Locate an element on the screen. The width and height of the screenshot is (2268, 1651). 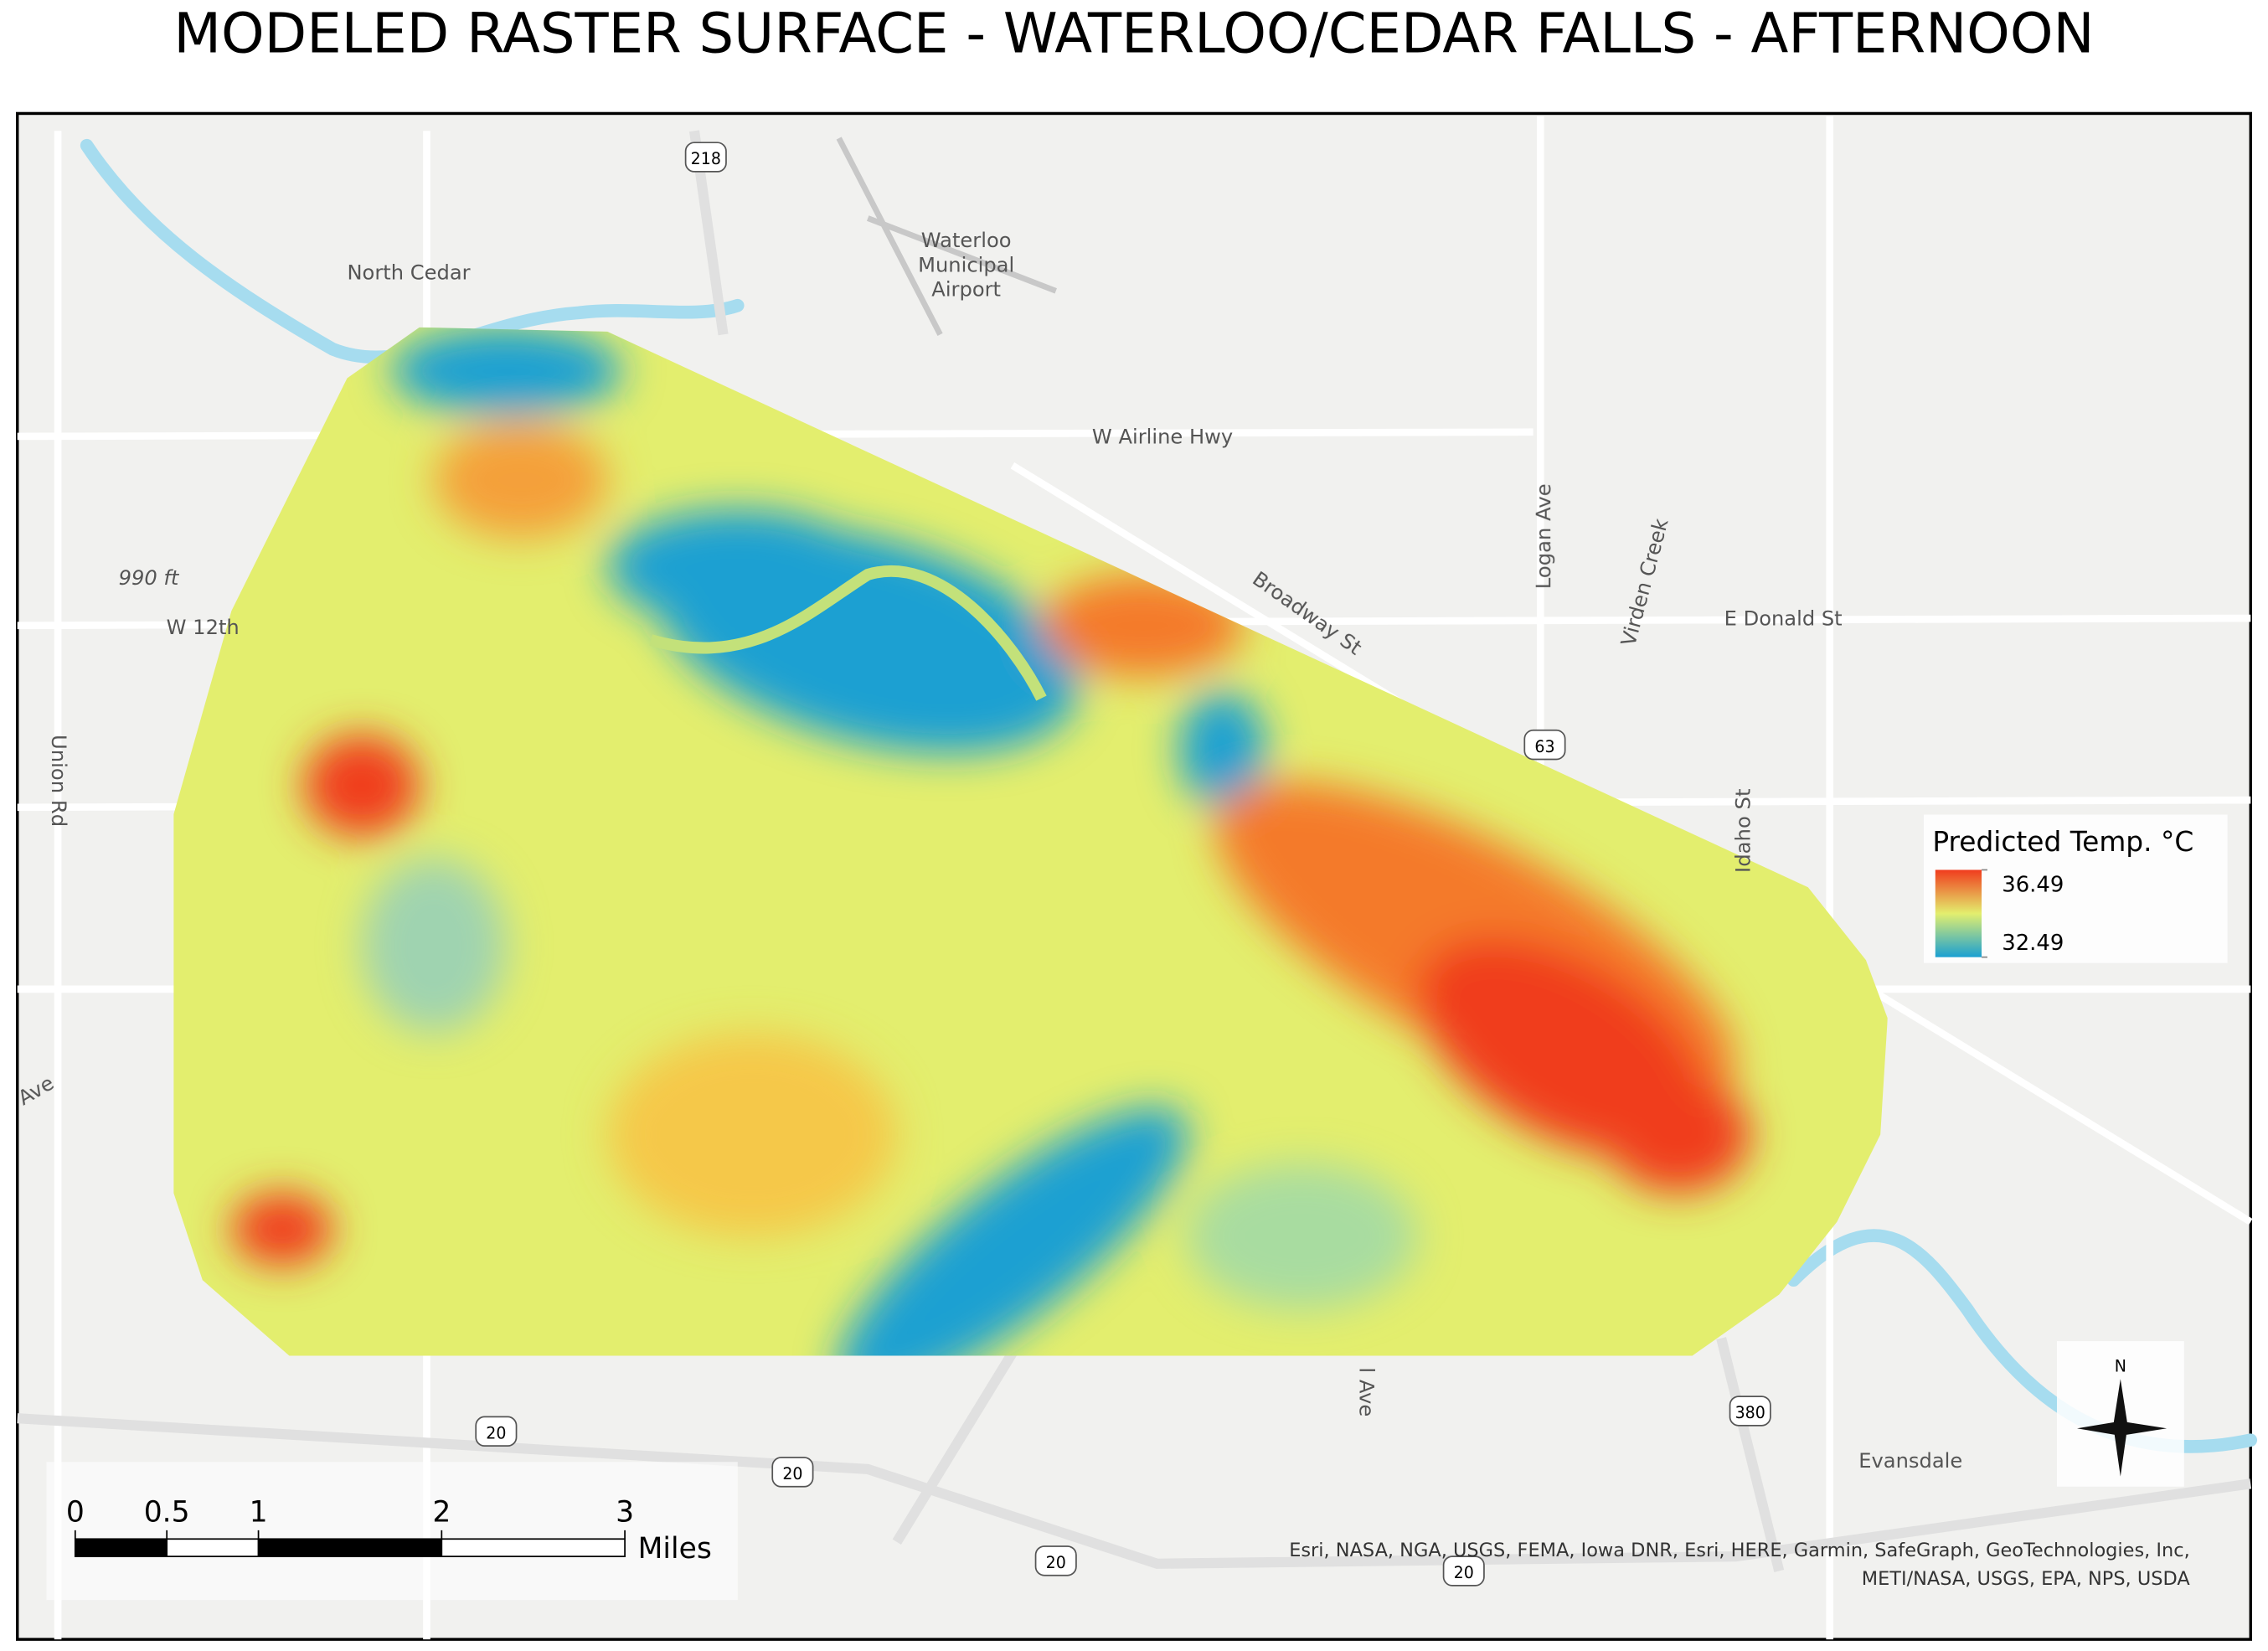
legend-value: 32.49 is located at coordinates (2033, 943).